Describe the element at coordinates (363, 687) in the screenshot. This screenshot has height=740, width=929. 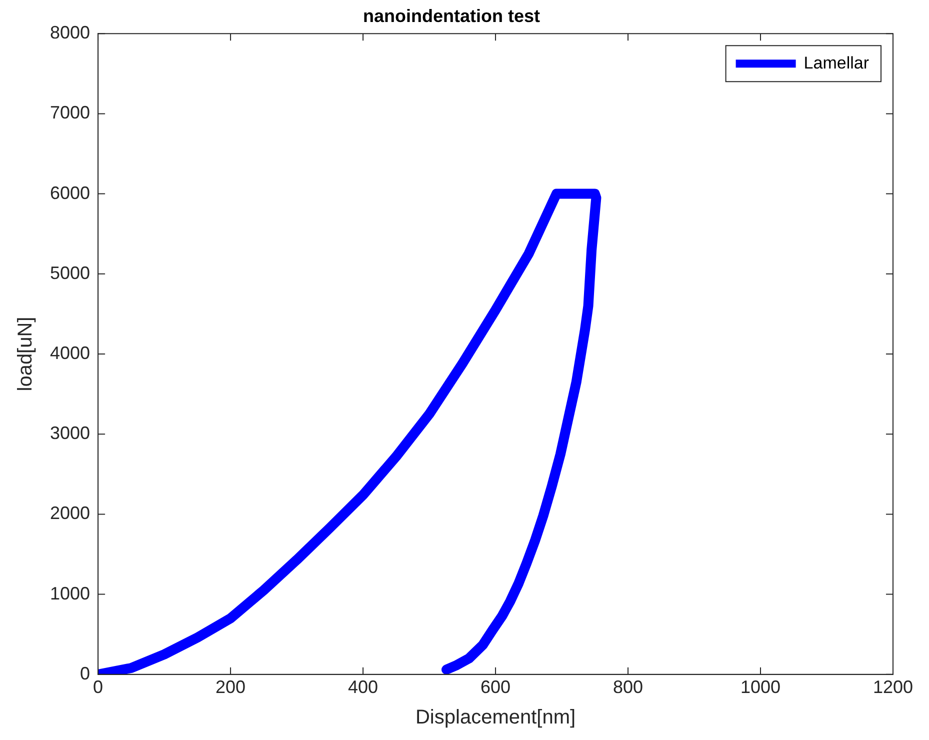
I see `x-tick-label: 400` at that location.